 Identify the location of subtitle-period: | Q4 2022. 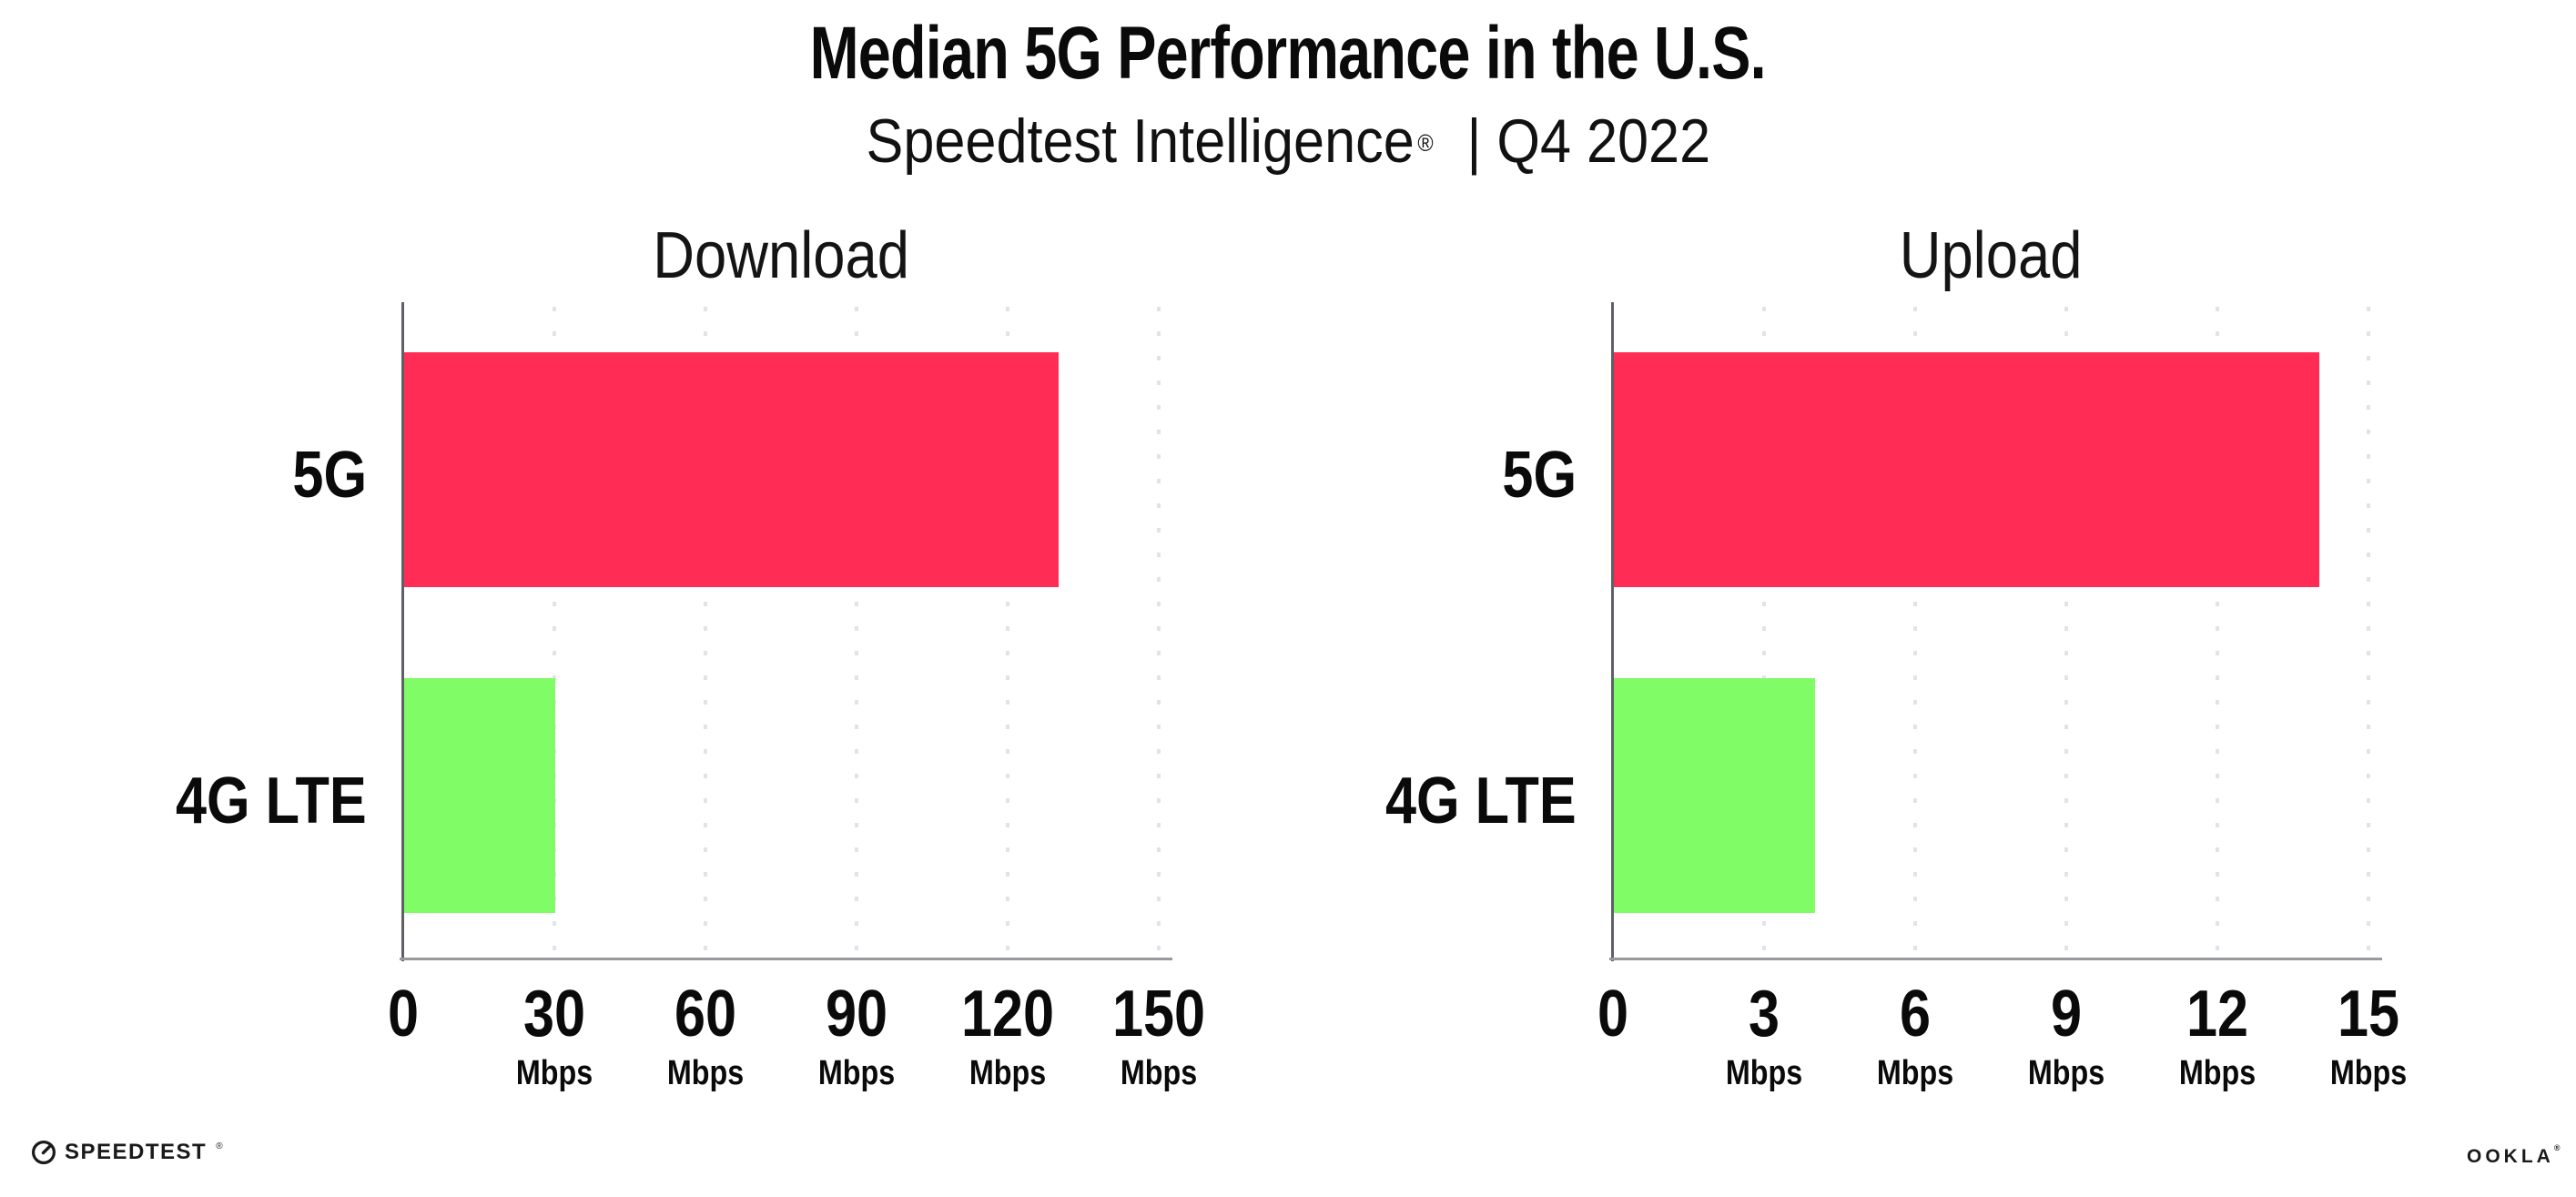
(1588, 141).